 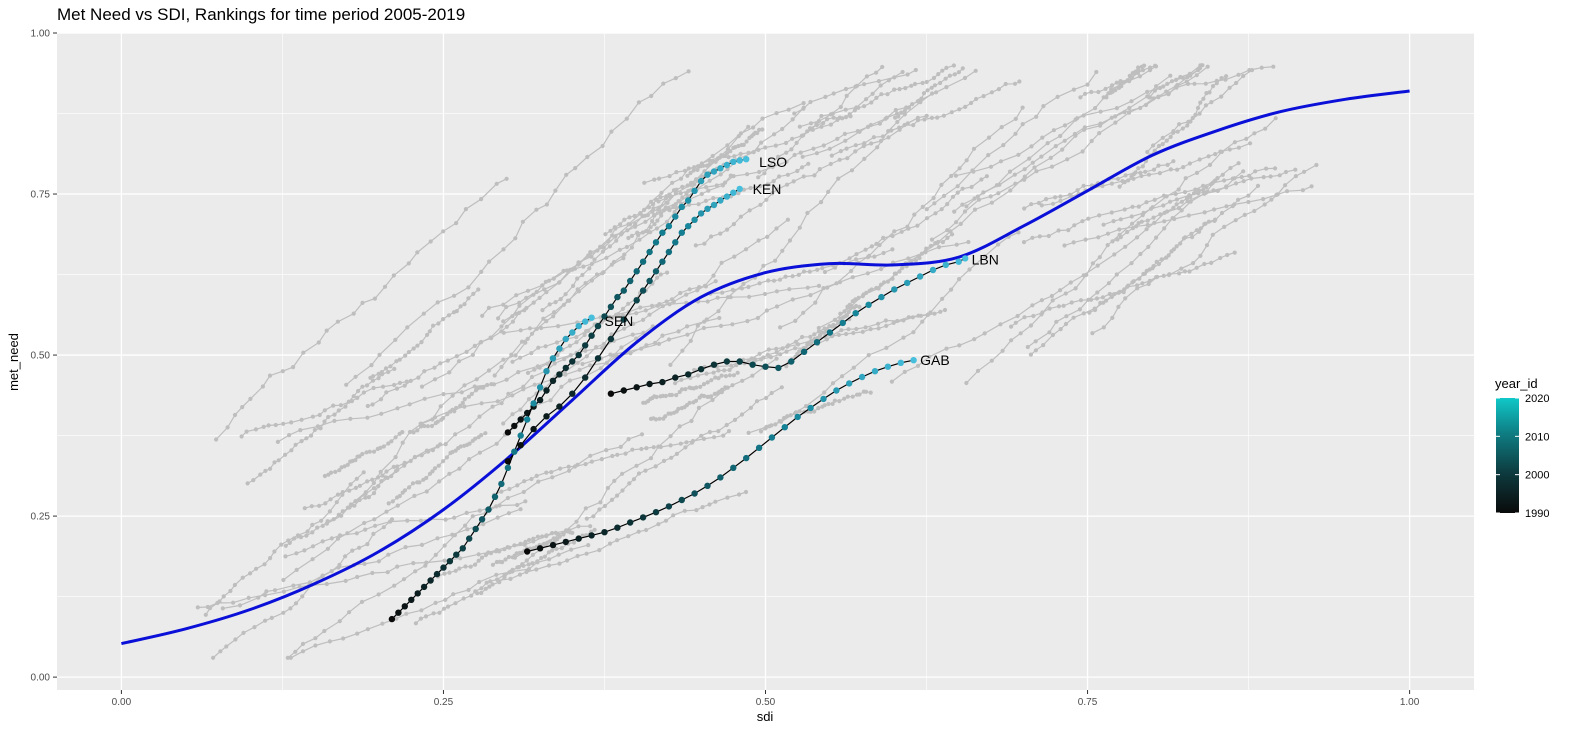 I want to click on legend-label: 1990, so click(x=1537, y=514).